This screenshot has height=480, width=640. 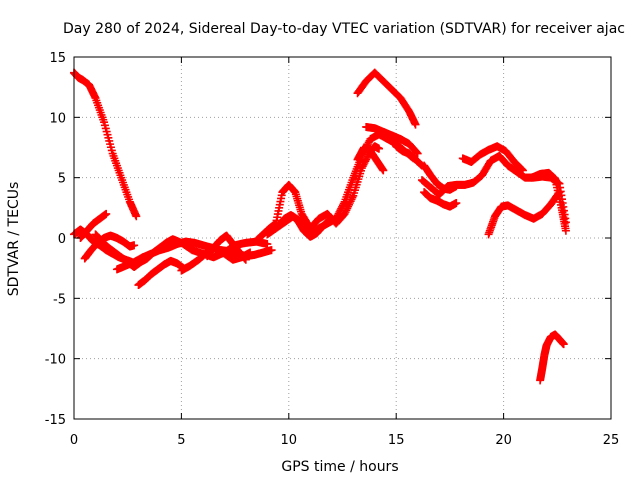 I want to click on series-pass-o, so click(x=370, y=159).